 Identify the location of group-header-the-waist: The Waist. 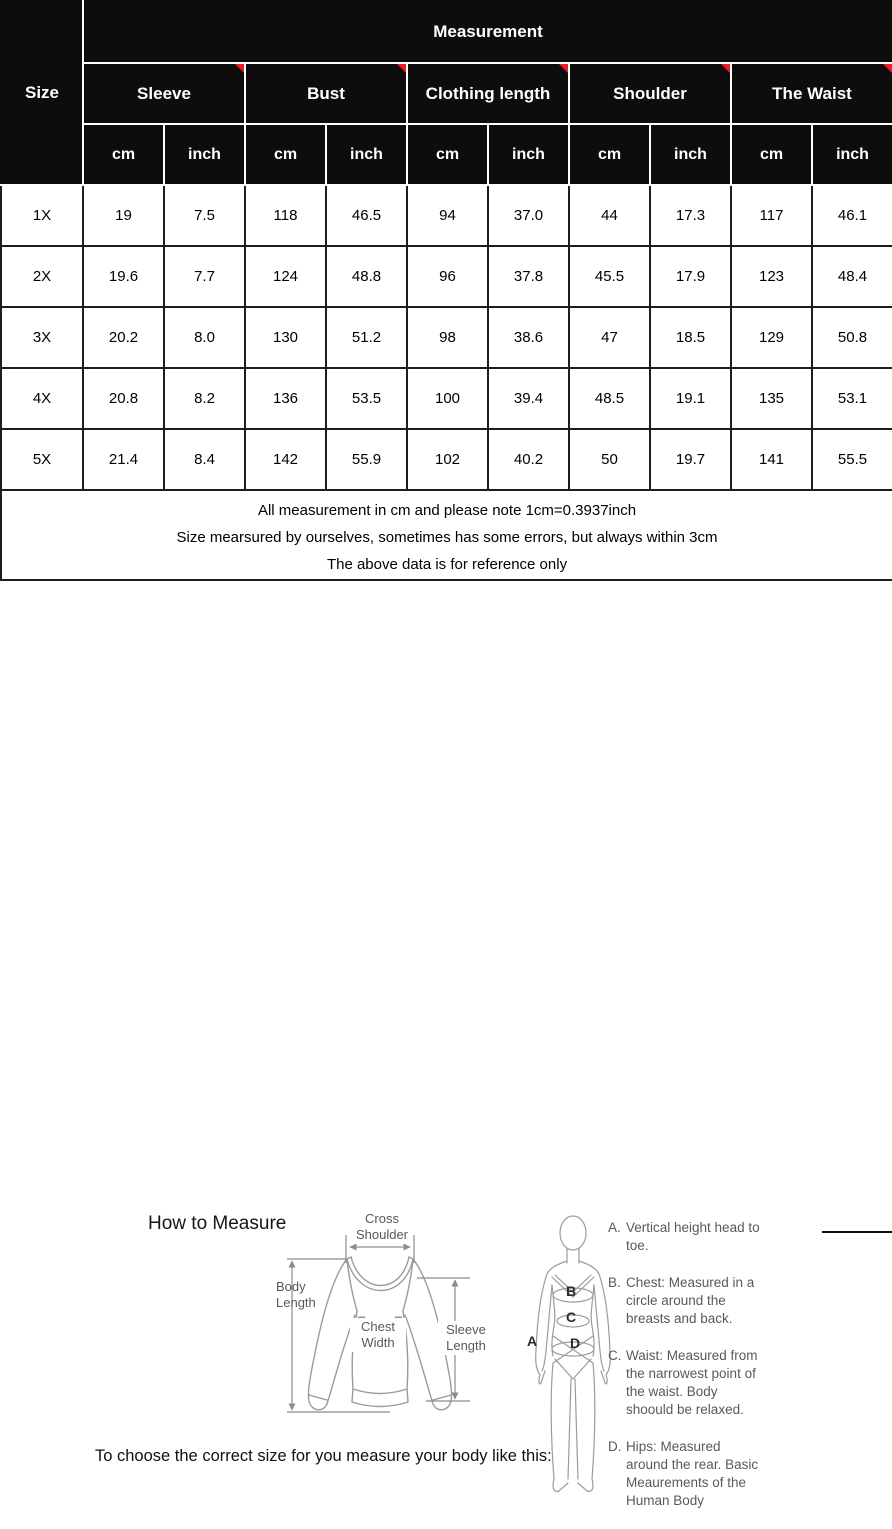
(810, 93).